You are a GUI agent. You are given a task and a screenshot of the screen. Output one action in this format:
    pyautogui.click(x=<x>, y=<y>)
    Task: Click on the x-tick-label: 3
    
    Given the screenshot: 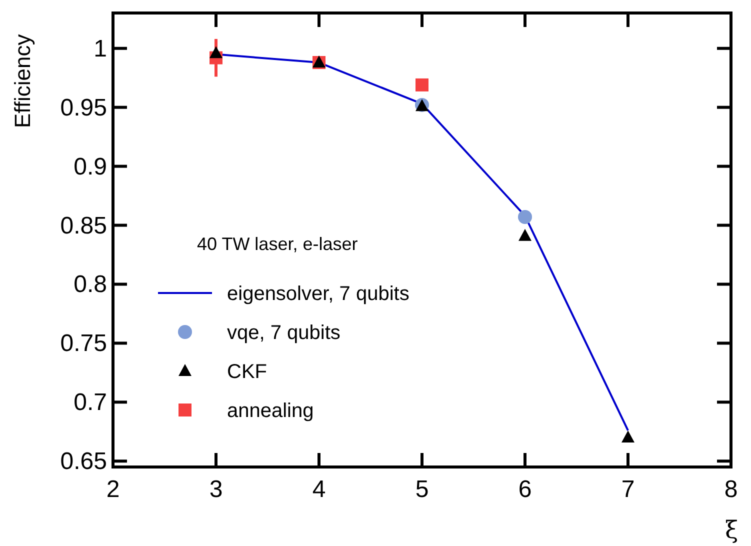 What is the action you would take?
    pyautogui.click(x=216, y=489)
    